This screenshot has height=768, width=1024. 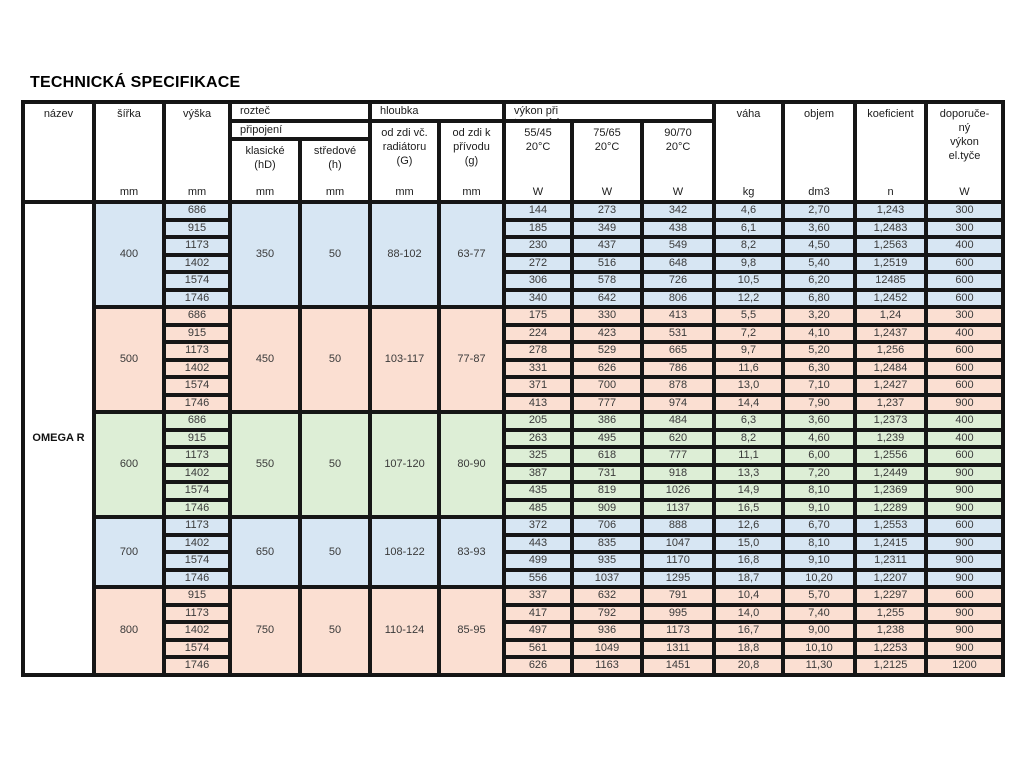 What do you see at coordinates (538, 386) in the screenshot?
I see `value-cell: 371` at bounding box center [538, 386].